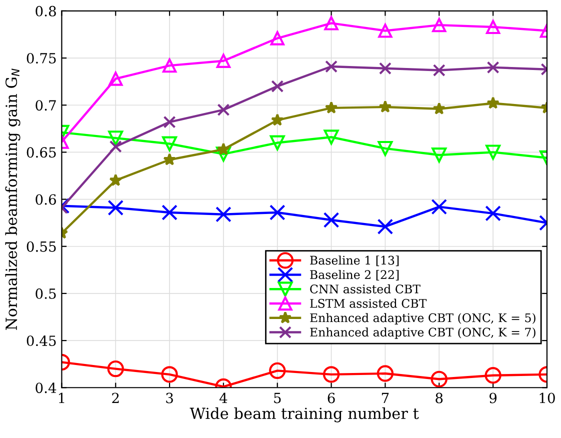 Image resolution: width=561 pixels, height=438 pixels. I want to click on y-tick-label: 0.45, so click(41, 341).